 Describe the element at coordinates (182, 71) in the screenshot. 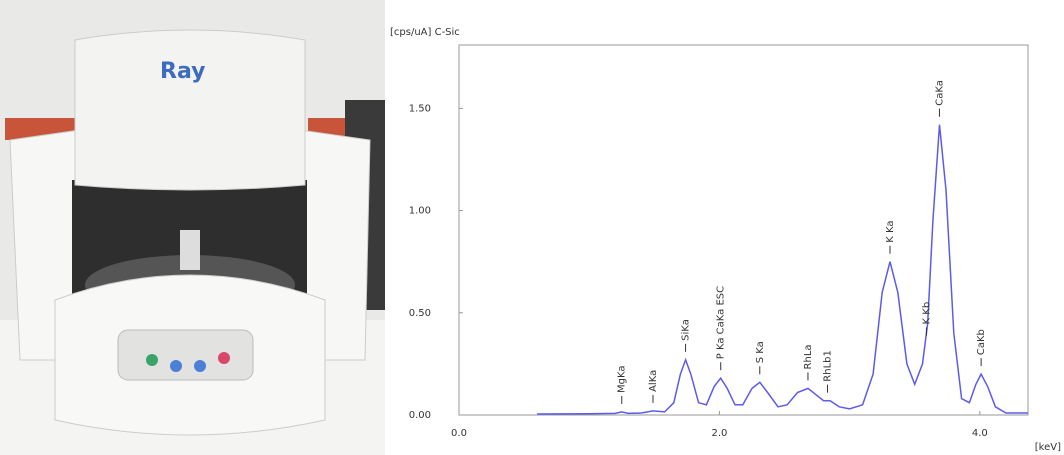

I see `svg-text: Ray` at that location.